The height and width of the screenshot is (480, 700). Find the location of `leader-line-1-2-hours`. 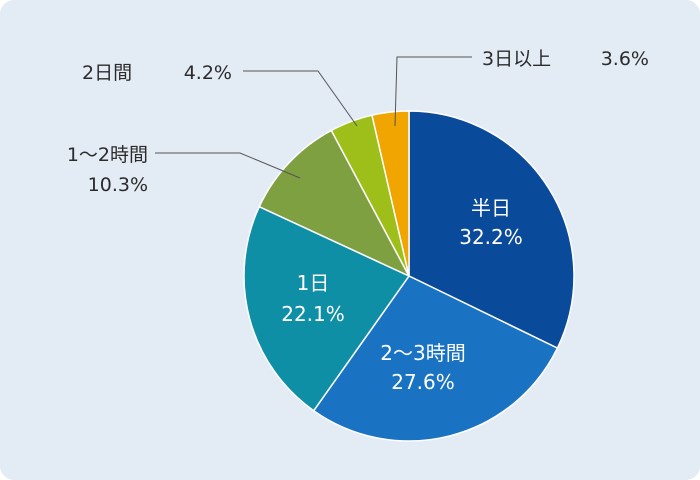

leader-line-1-2-hours is located at coordinates (228, 165).